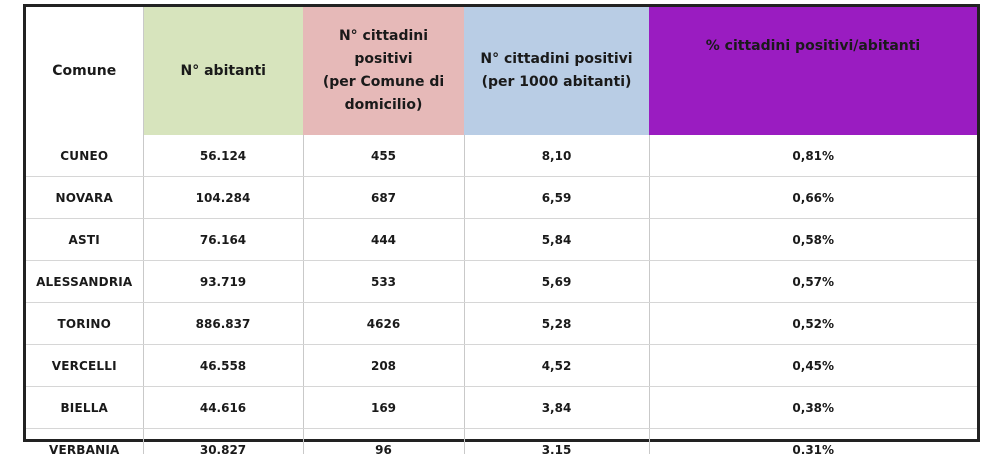 This screenshot has height=454, width=1000. Describe the element at coordinates (384, 323) in the screenshot. I see `cell-positivi: 4626` at that location.